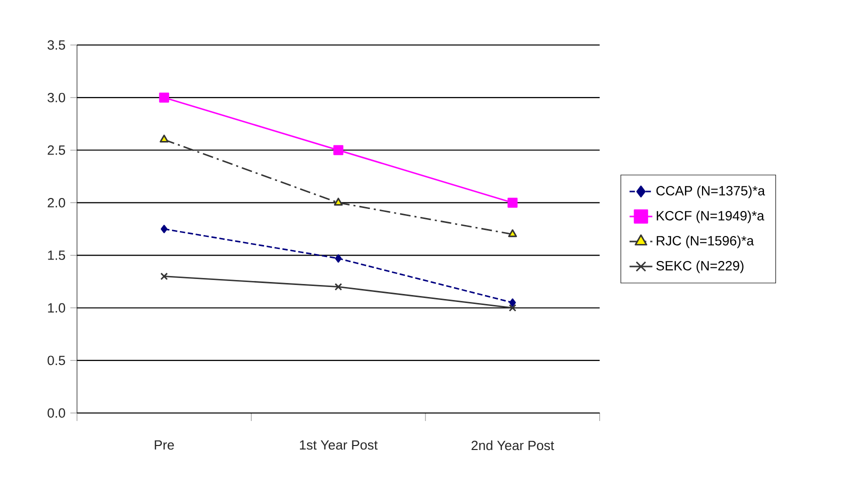  Describe the element at coordinates (700, 267) in the screenshot. I see `legend-label: SEKC (N=229)` at that location.